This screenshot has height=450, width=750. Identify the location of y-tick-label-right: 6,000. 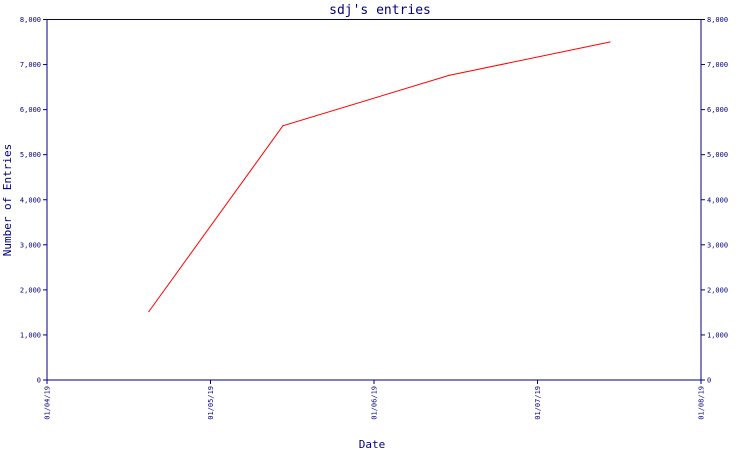
(717, 110).